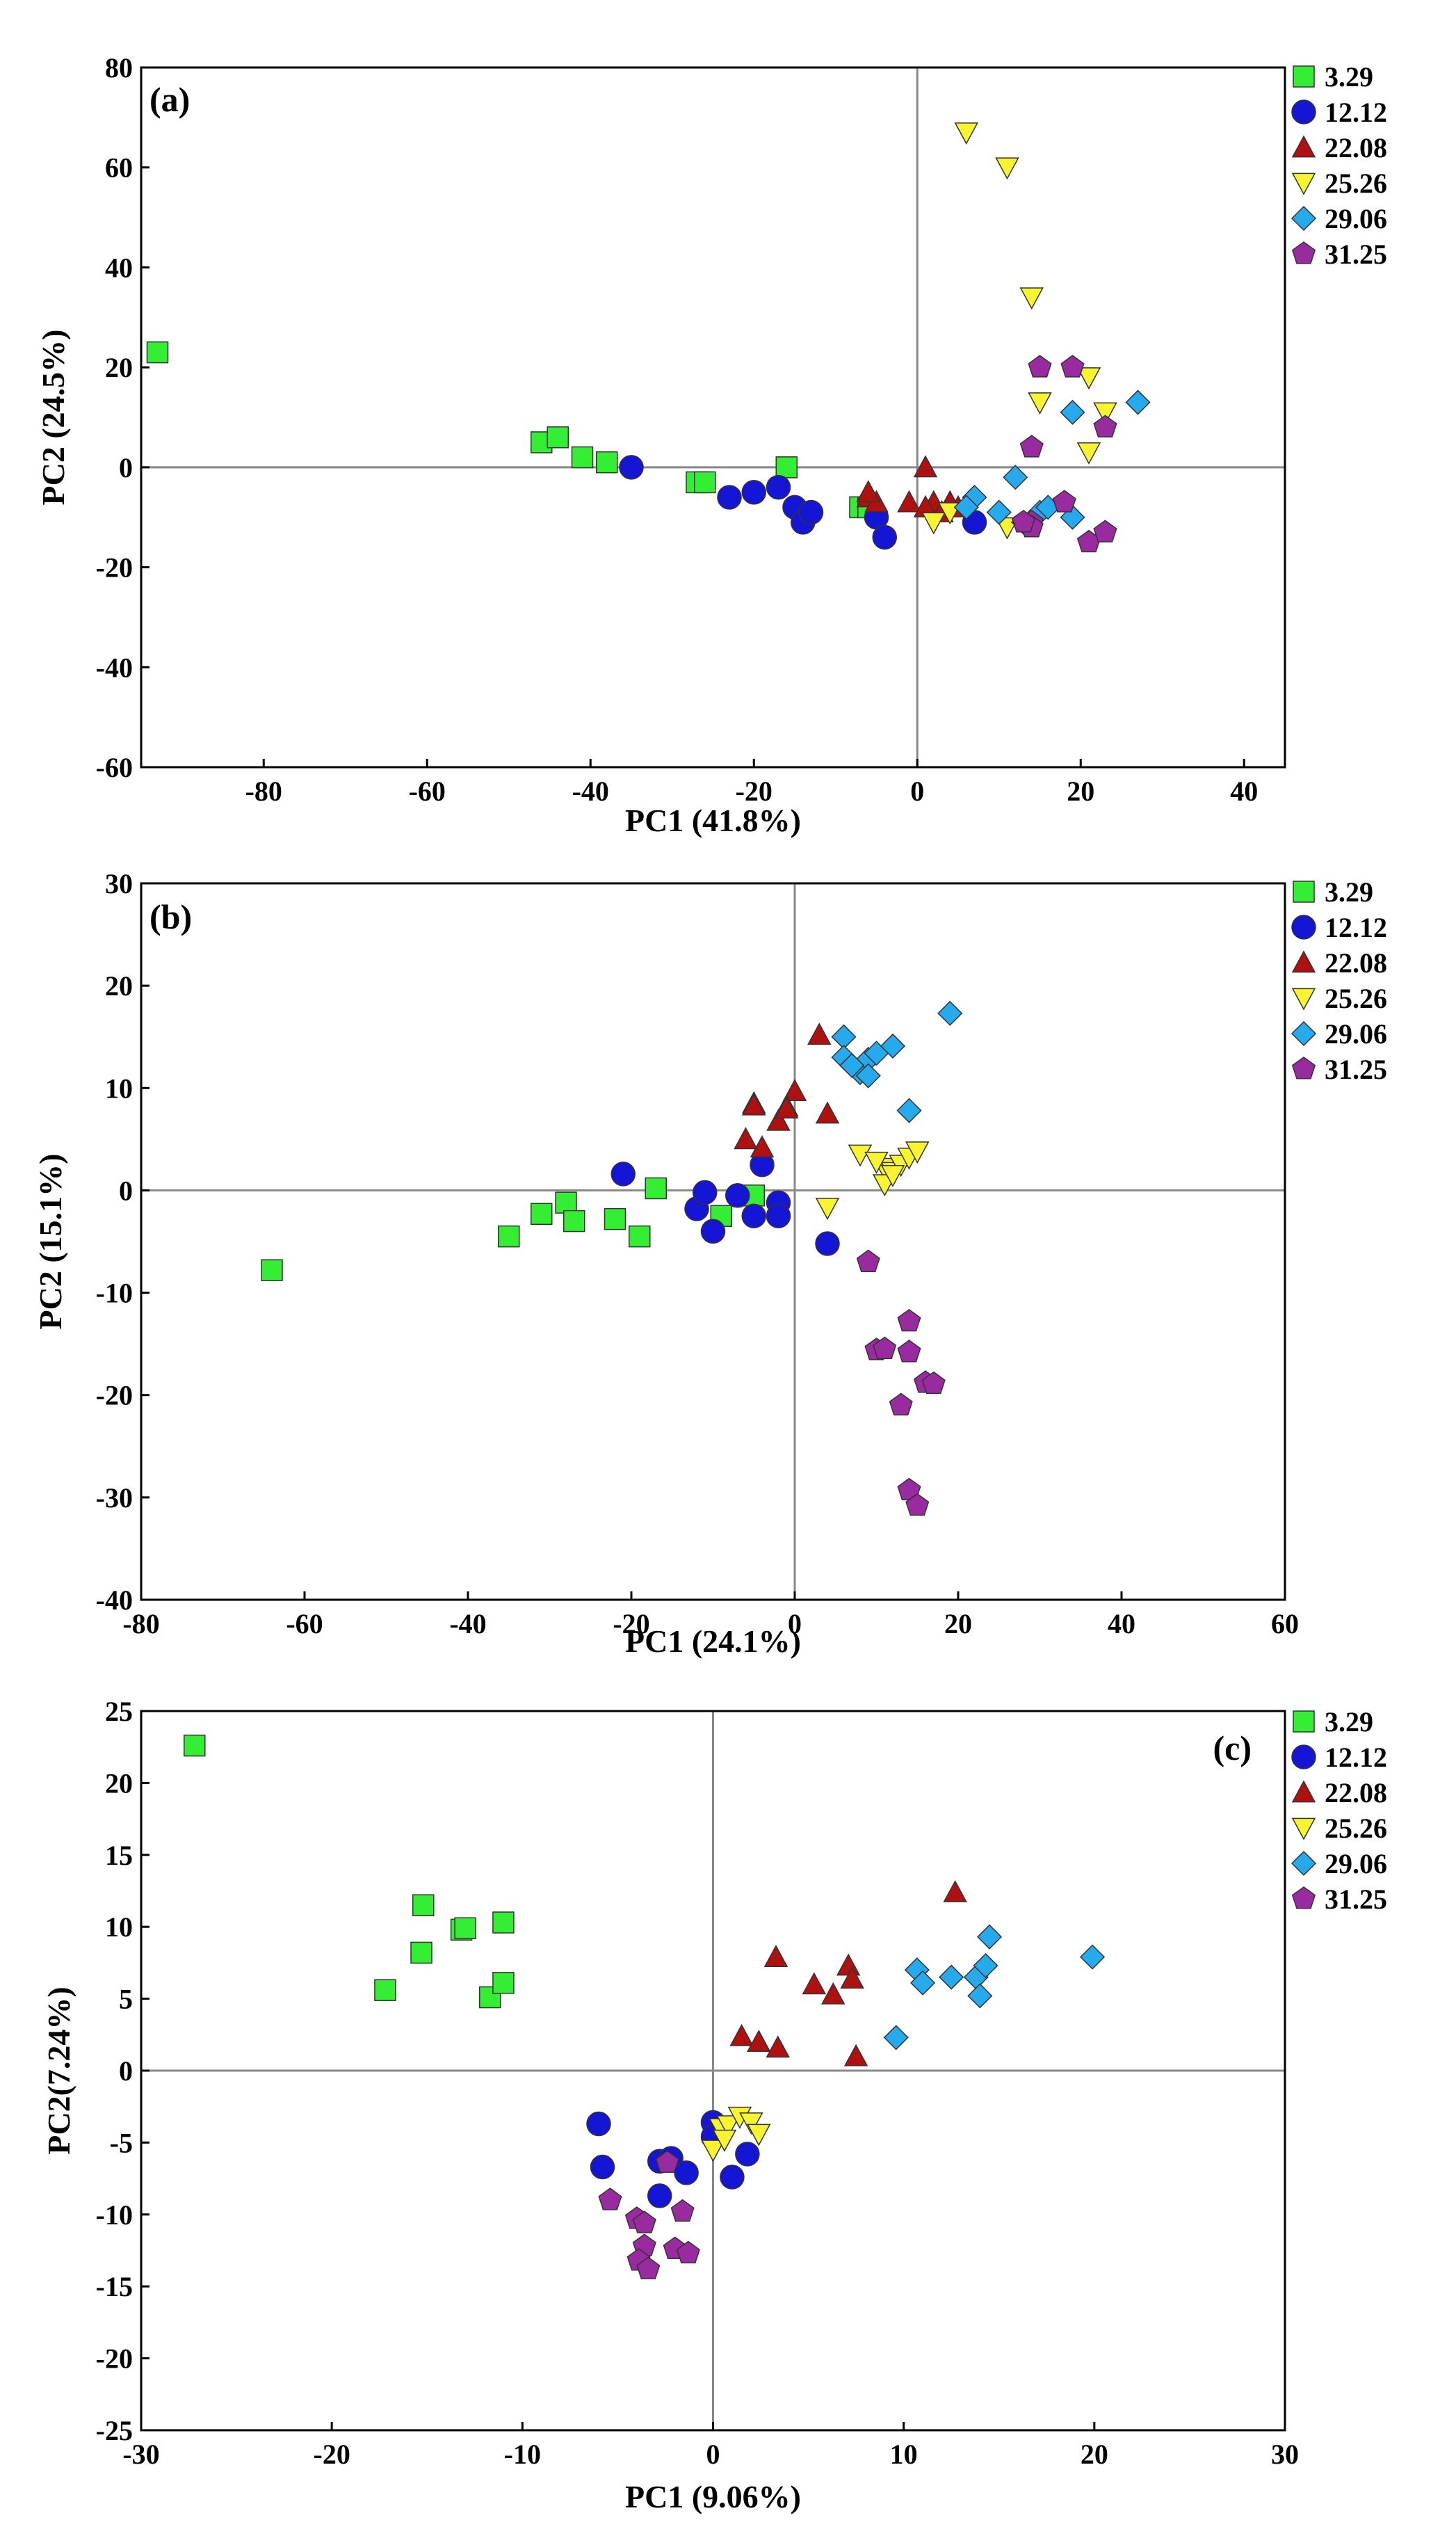 This screenshot has height=2529, width=1456. I want to click on series-12.12, so click(803, 502).